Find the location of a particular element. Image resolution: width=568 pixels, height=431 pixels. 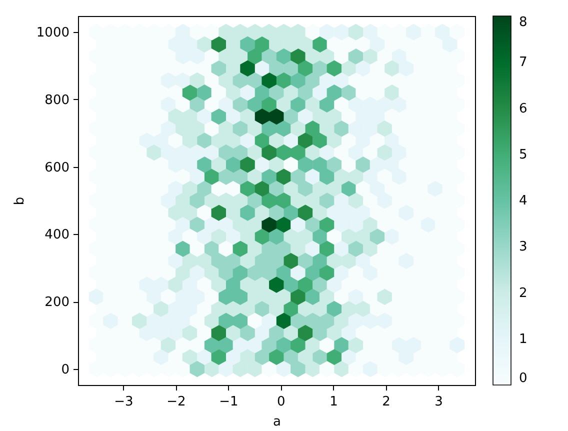

y-tick-label: 600 is located at coordinates (57, 168).